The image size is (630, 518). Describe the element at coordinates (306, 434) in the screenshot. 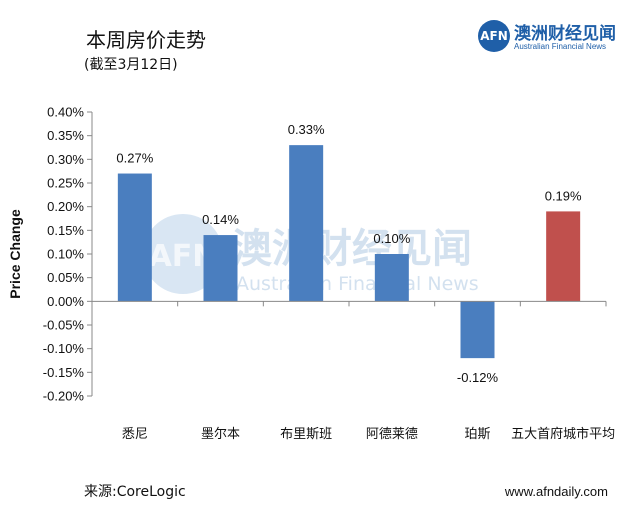

I see `category-label: 布里斯班` at that location.